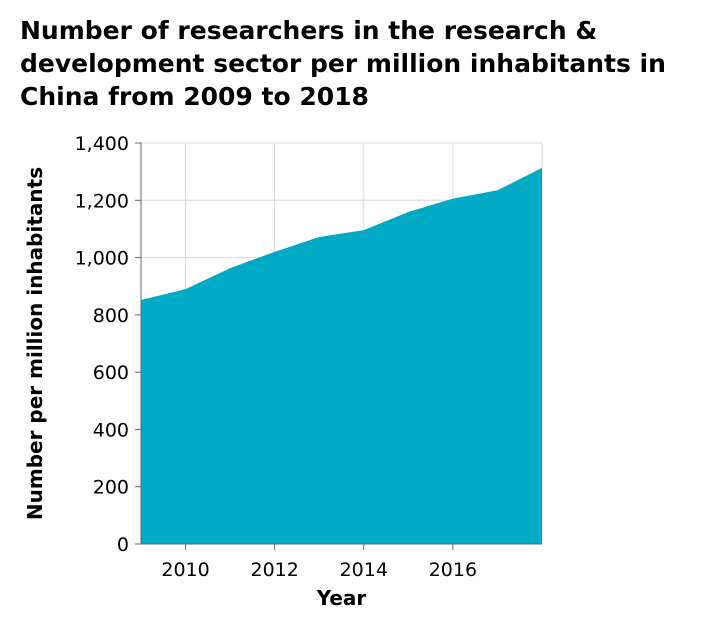 This screenshot has height=628, width=726. What do you see at coordinates (274, 570) in the screenshot?
I see `x-tick-label: 2012` at bounding box center [274, 570].